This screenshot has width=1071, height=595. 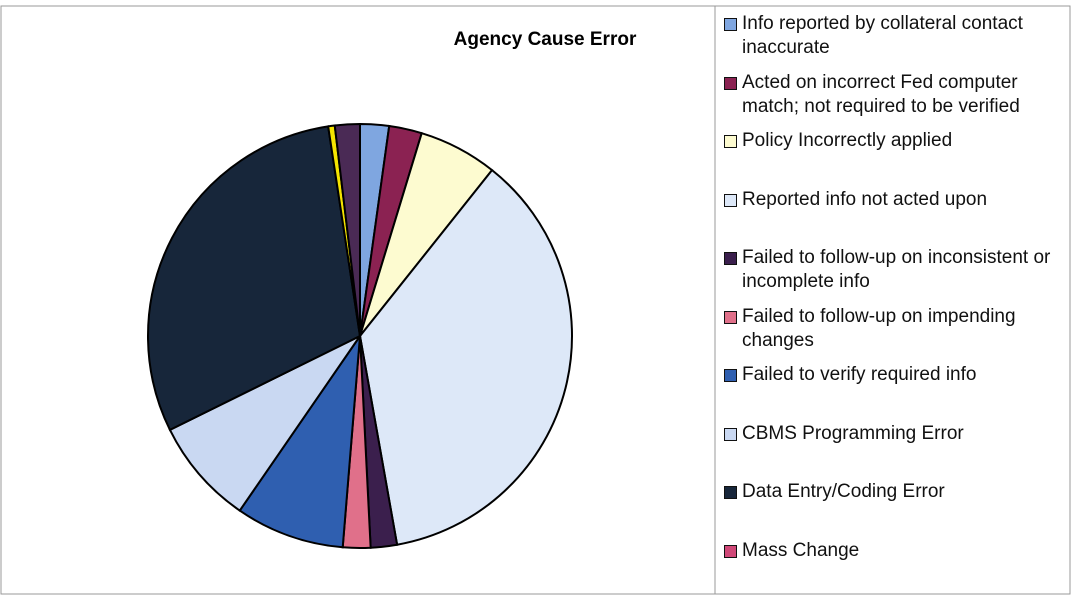 What do you see at coordinates (843, 491) in the screenshot?
I see `legend-label: Data Entry/Coding Error` at bounding box center [843, 491].